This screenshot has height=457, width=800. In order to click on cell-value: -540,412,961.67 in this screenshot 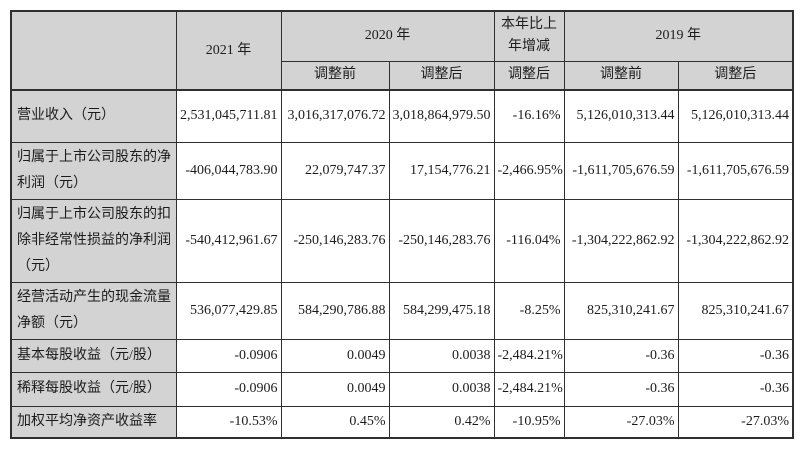, I will do `click(228, 240)`.